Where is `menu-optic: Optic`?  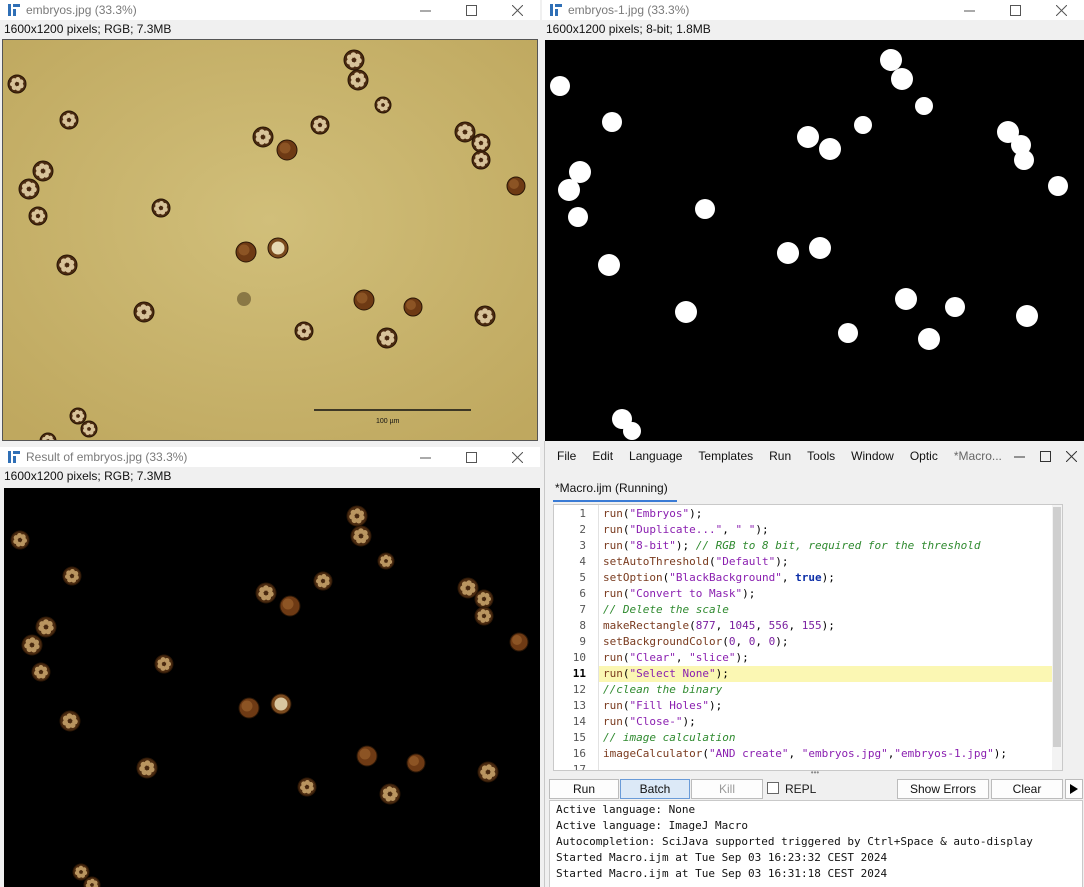
menu-optic: Optic is located at coordinates (923, 456).